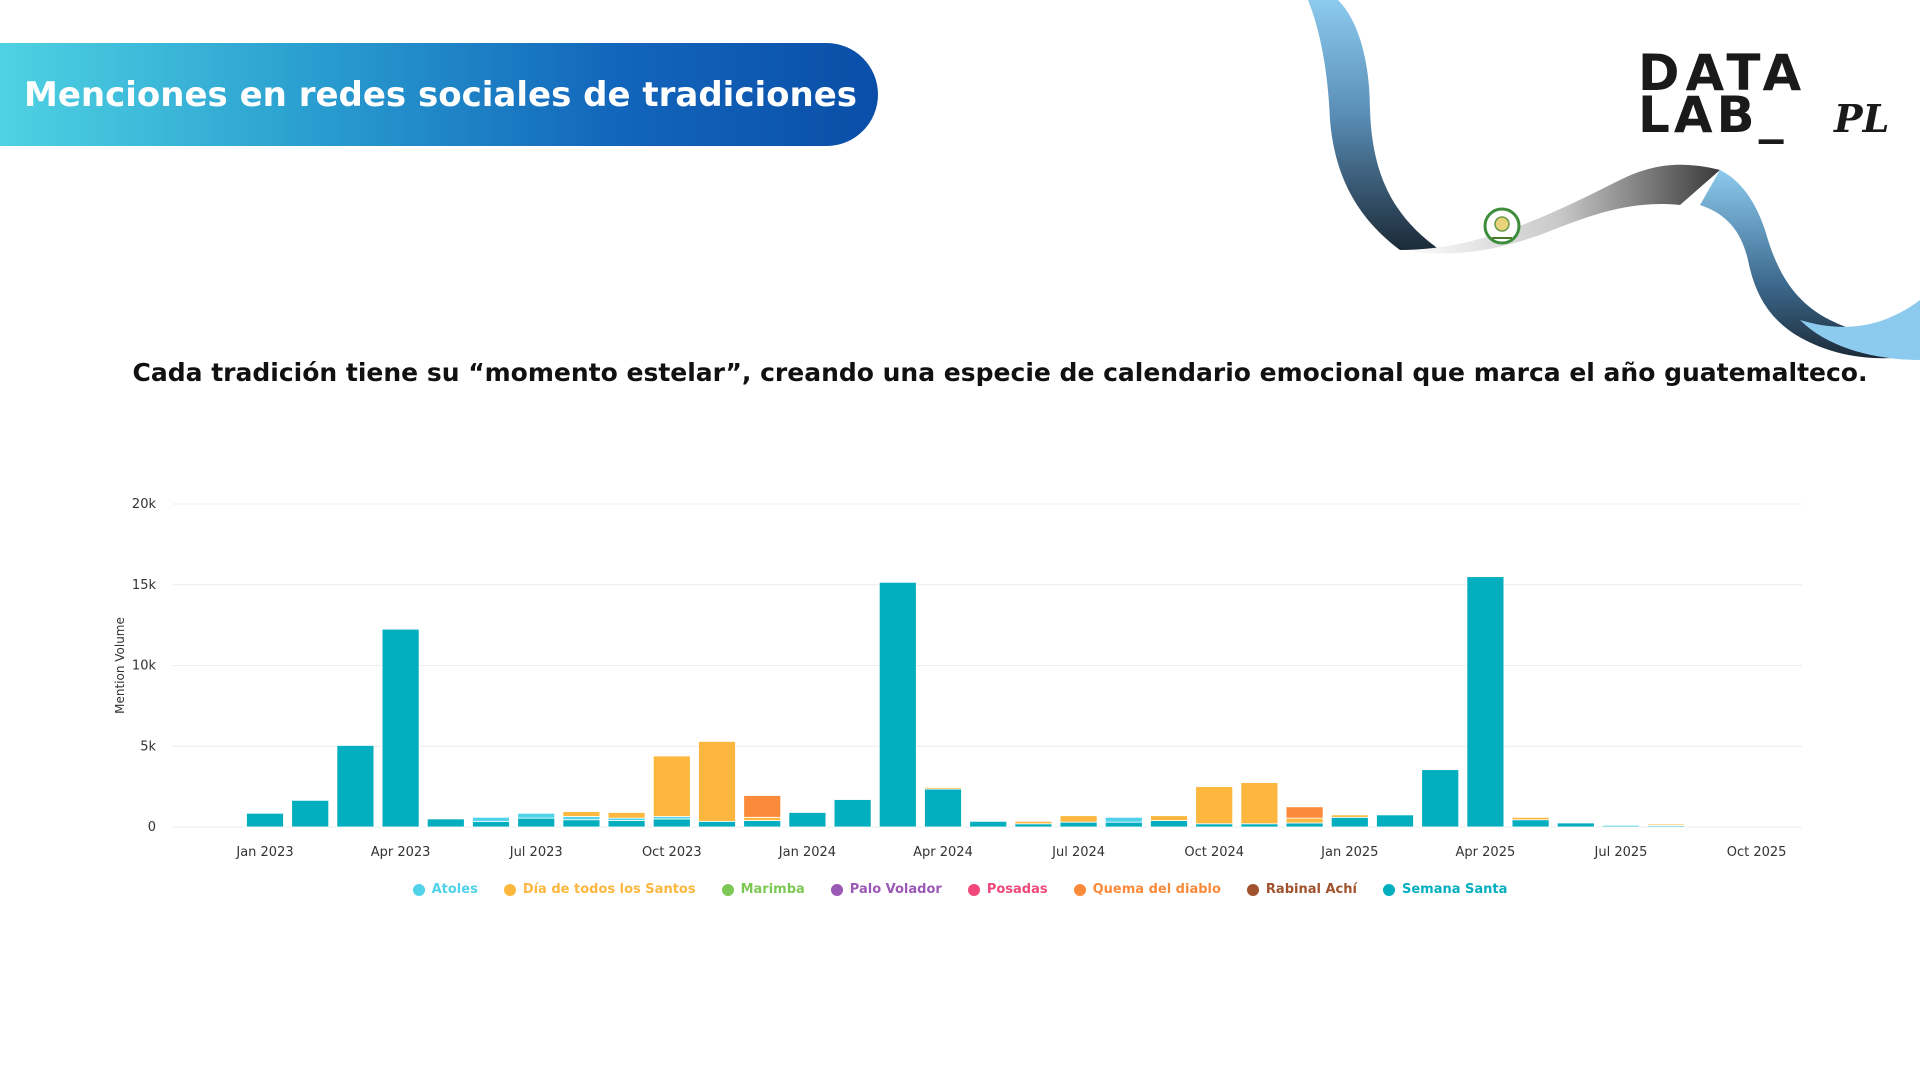 This screenshot has width=1920, height=1080. I want to click on y-tick-label: 15k, so click(144, 585).